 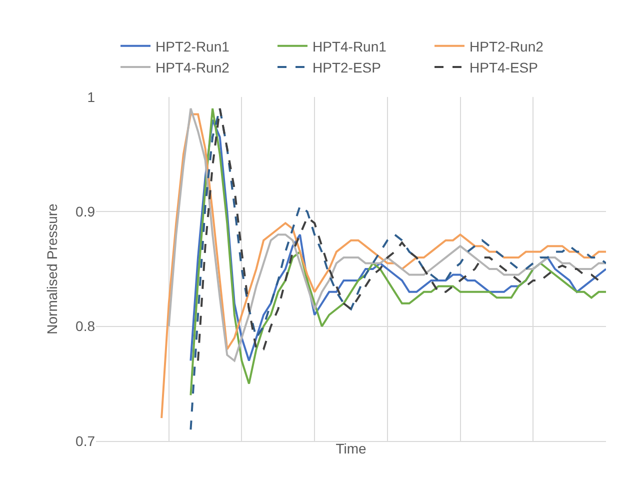 What do you see at coordinates (193, 68) in the screenshot?
I see `legend-label: HPT4-Run2` at bounding box center [193, 68].